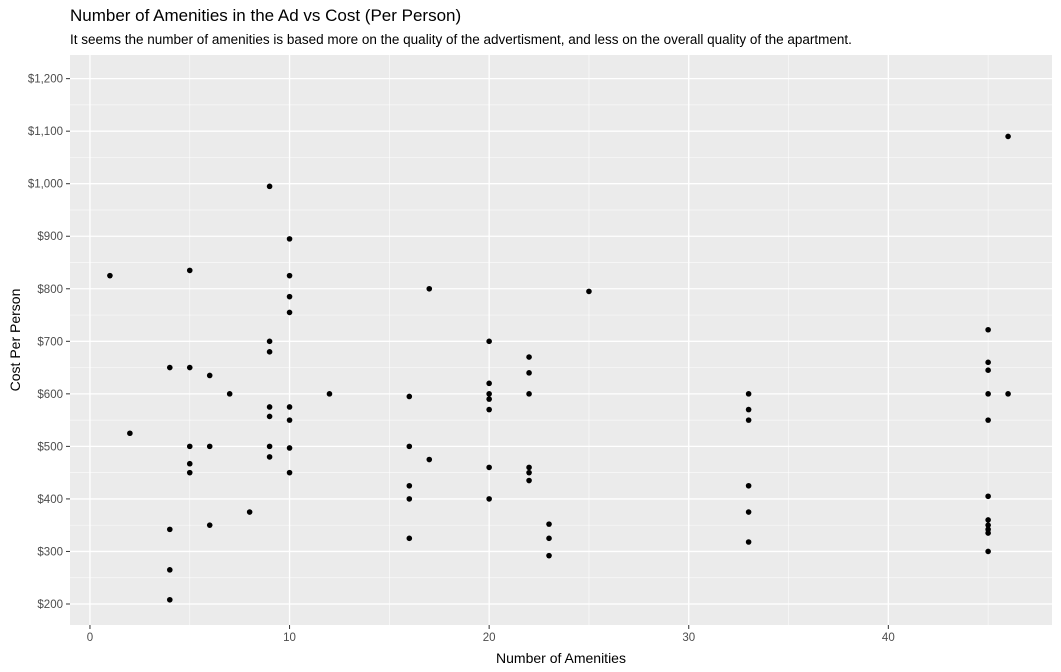 The width and height of the screenshot is (1061, 672). What do you see at coordinates (688, 638) in the screenshot?
I see `x-tick-label: 30` at bounding box center [688, 638].